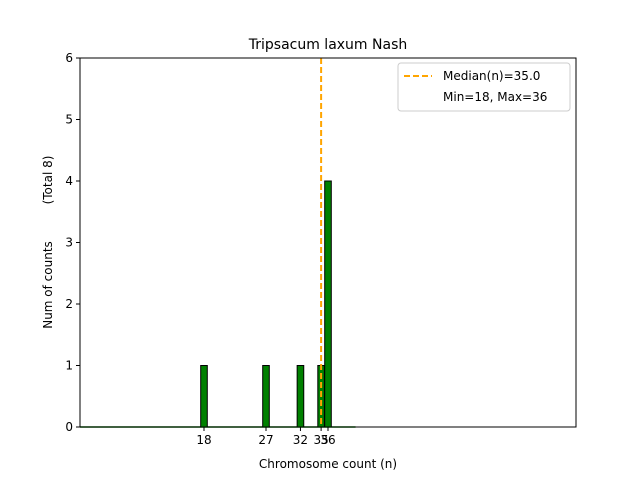  I want to click on legend-median-label: Median(n)=35.0, so click(491, 76).